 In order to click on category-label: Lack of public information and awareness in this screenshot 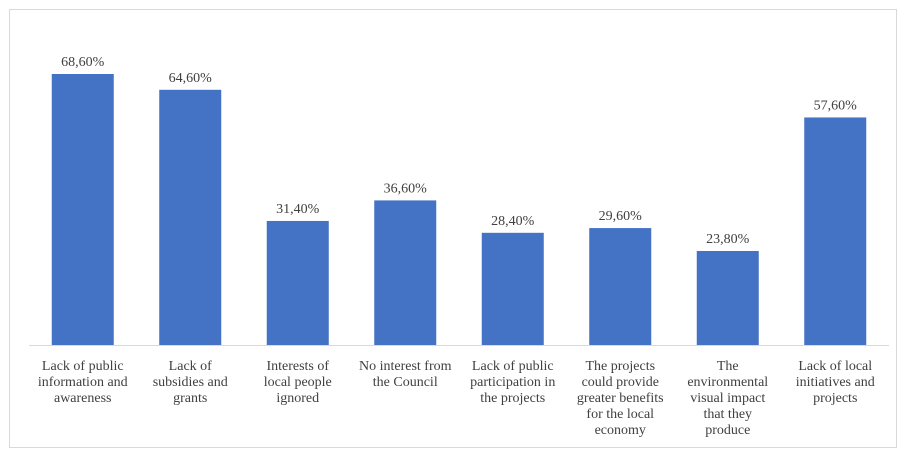, I will do `click(83, 382)`.